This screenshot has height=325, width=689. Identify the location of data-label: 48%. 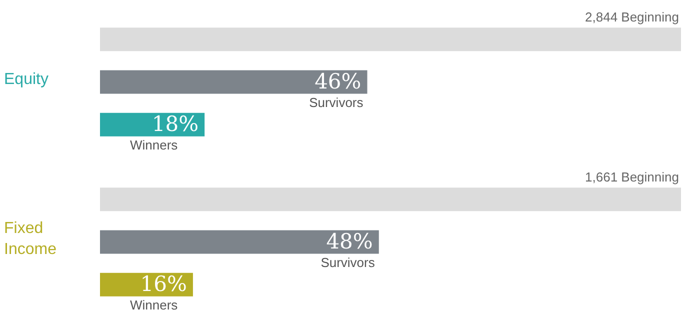
(349, 241).